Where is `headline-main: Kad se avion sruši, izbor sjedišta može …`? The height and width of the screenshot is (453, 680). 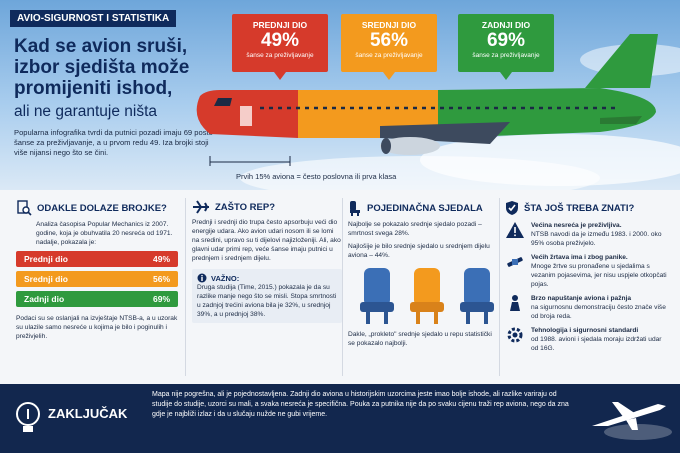 headline-main: Kad se avion sruši, izbor sjedišta može … is located at coordinates (102, 67).